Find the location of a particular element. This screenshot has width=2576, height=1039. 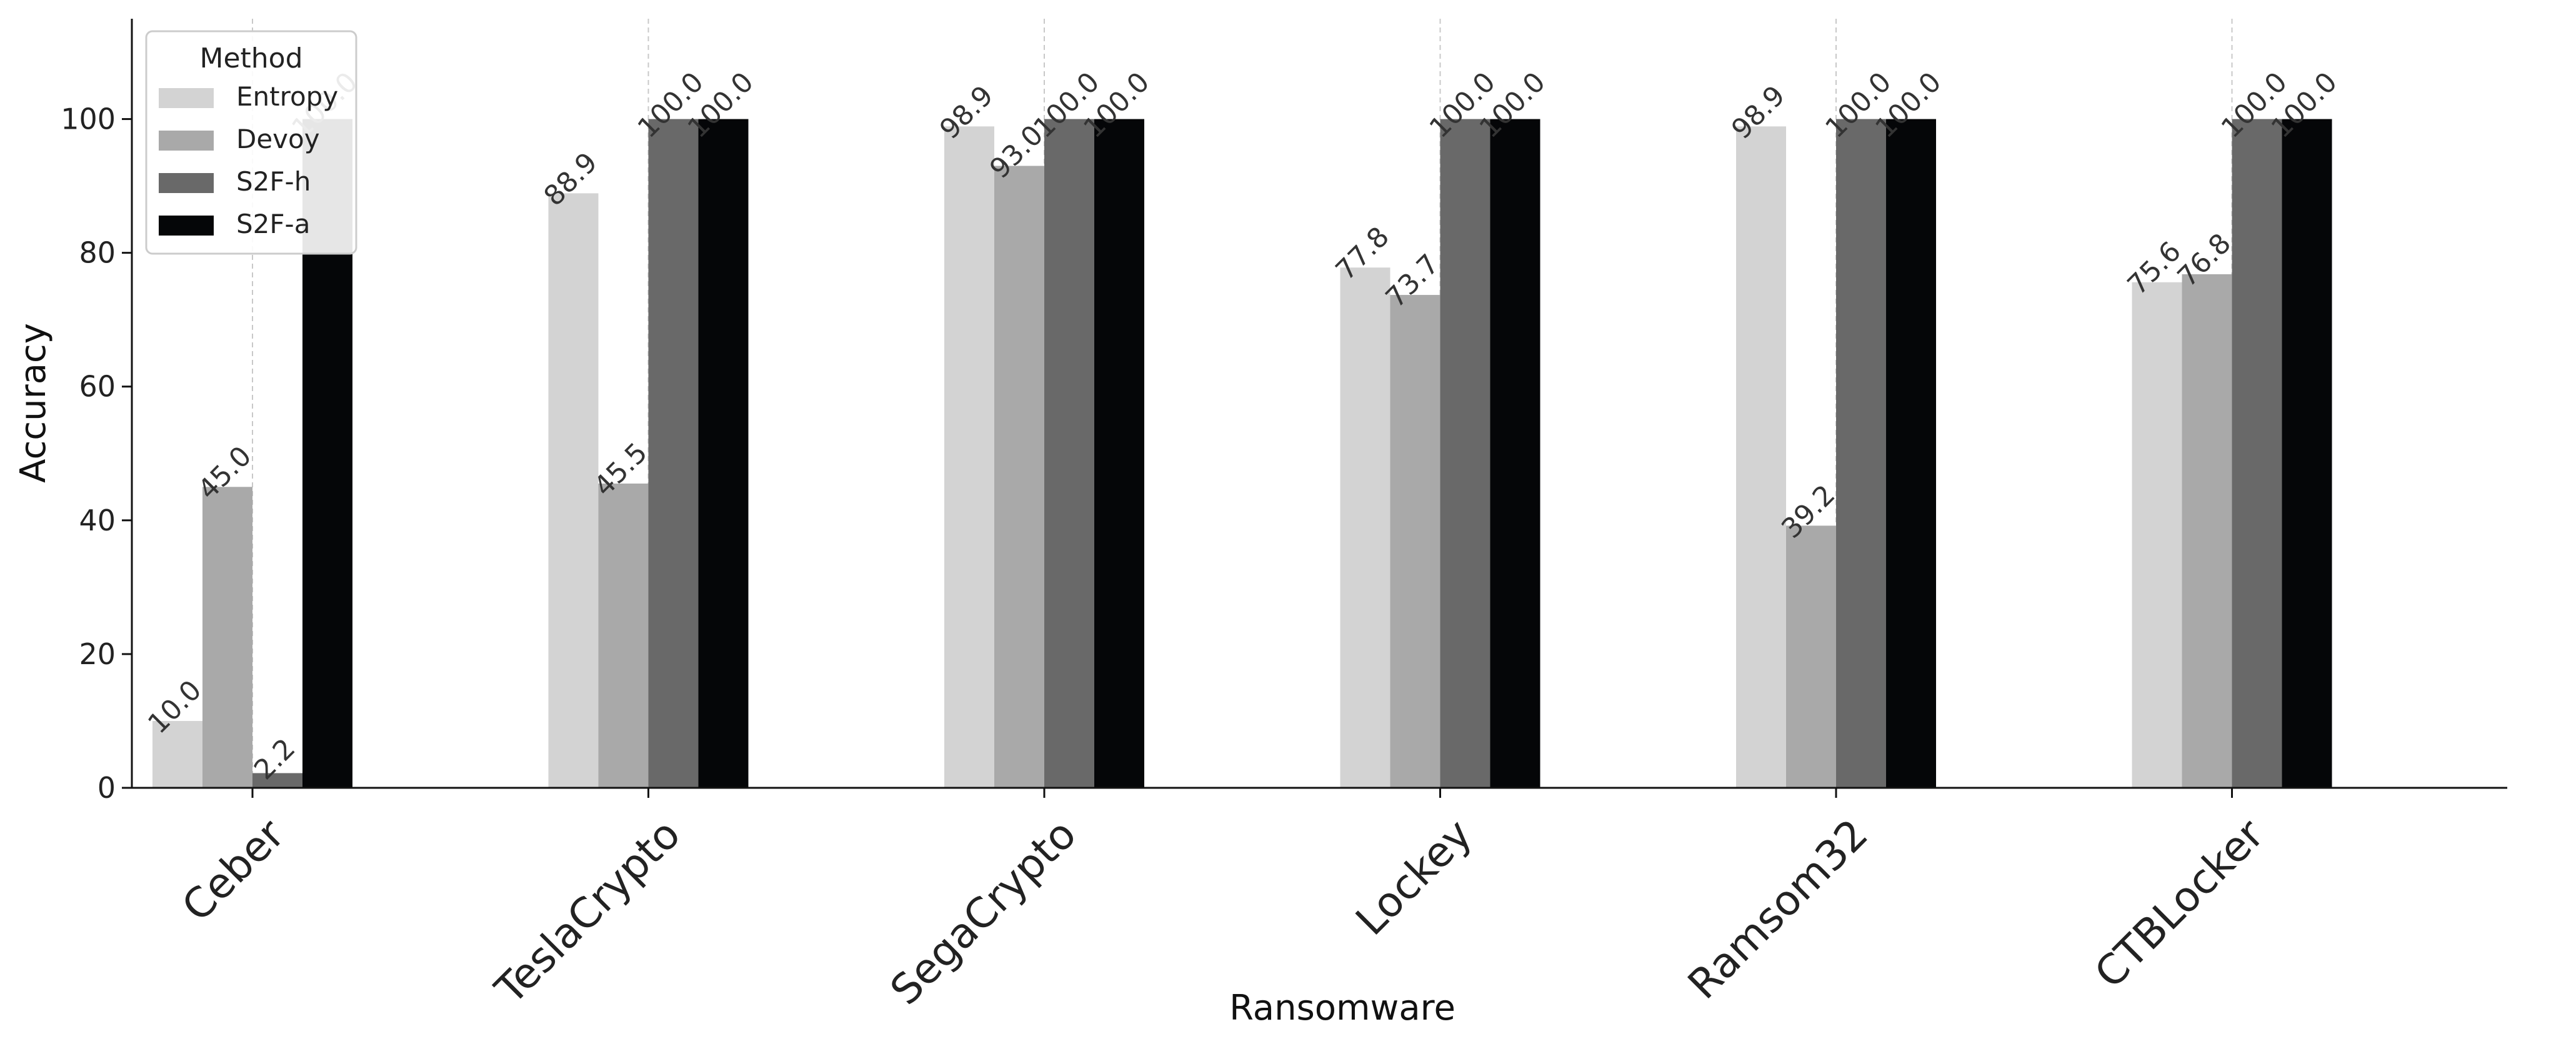

bar-devoy-teslacrypto is located at coordinates (623, 635).